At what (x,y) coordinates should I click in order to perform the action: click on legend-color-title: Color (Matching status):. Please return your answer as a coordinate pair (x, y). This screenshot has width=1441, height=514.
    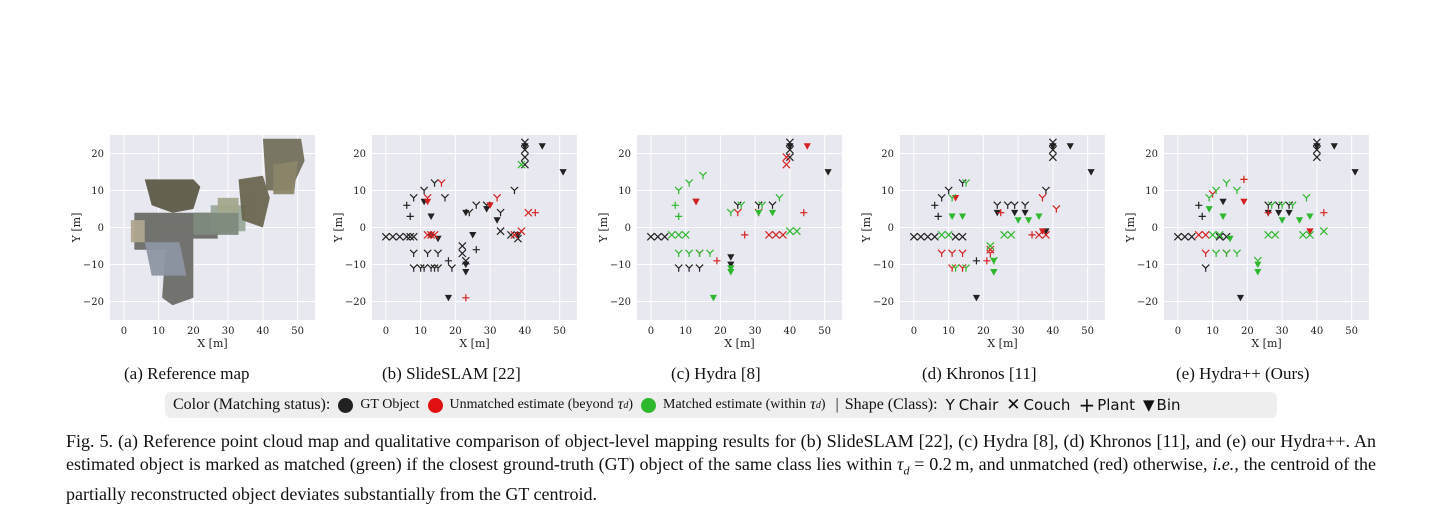
    Looking at the image, I should click on (252, 404).